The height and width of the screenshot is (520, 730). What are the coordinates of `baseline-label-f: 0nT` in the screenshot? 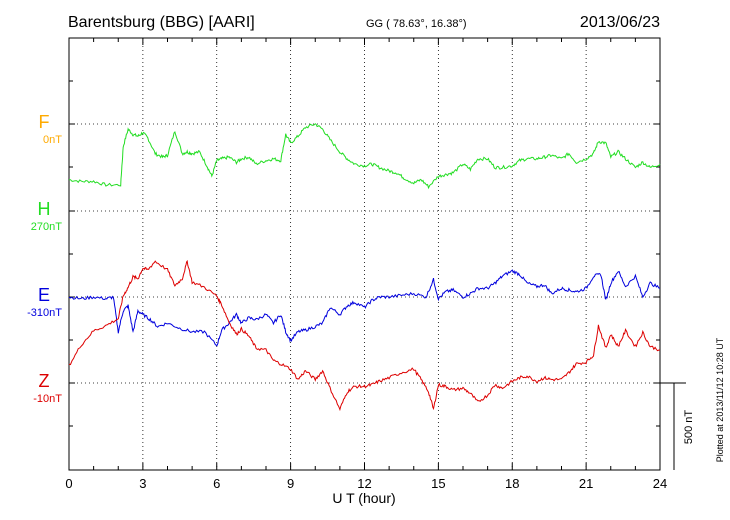 It's located at (52, 140).